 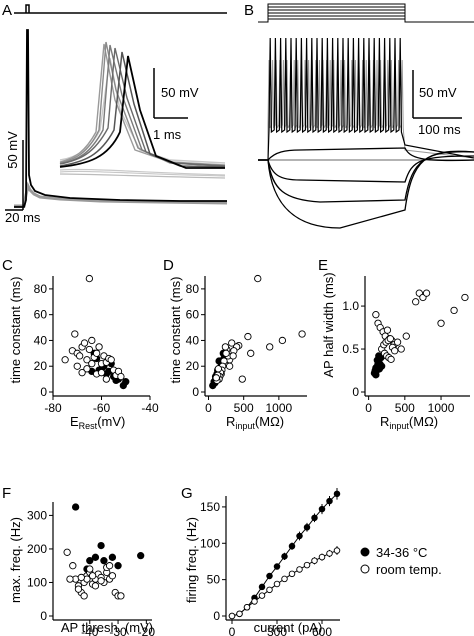 What do you see at coordinates (142, 110) in the screenshot?
I see `inset-traces-a` at bounding box center [142, 110].